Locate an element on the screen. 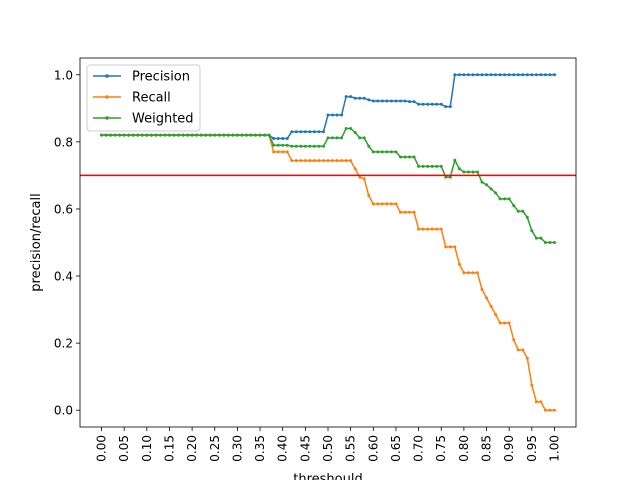 The image size is (640, 484). x-tick-label: 0.85 is located at coordinates (487, 448).